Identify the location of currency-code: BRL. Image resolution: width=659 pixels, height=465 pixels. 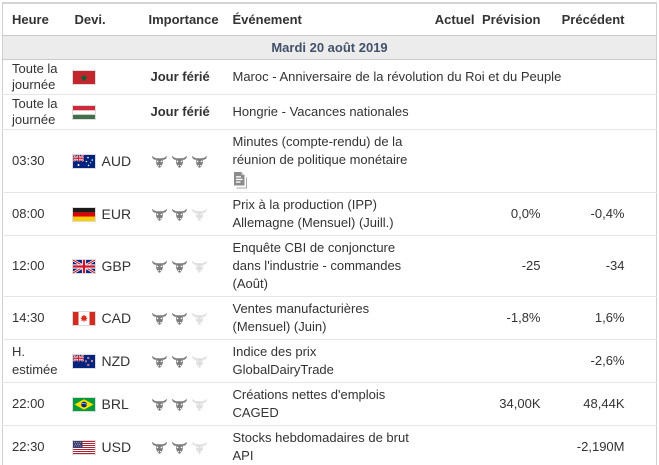
(115, 404).